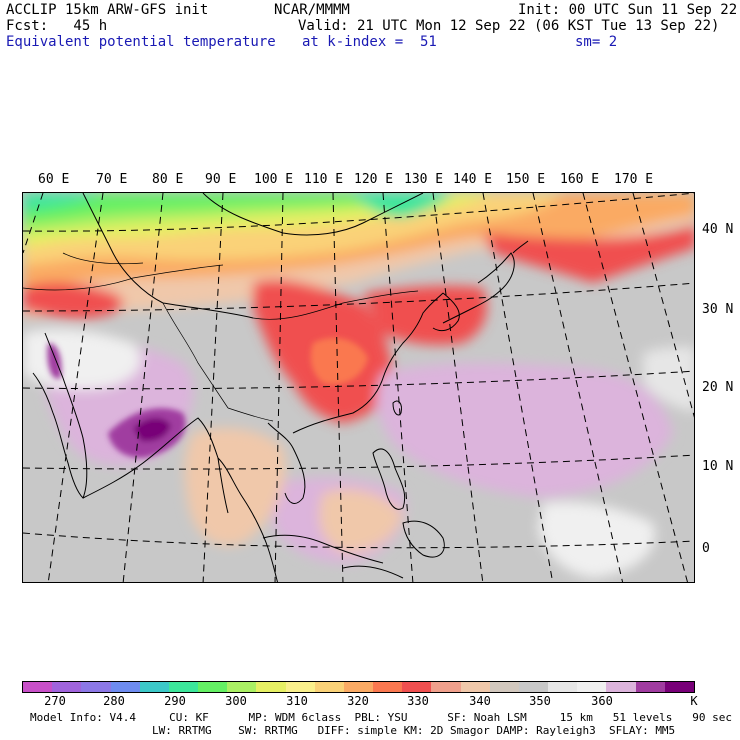 Image resolution: width=740 pixels, height=740 pixels. Describe the element at coordinates (274, 179) in the screenshot. I see `lon-label-100e: 100 E` at that location.